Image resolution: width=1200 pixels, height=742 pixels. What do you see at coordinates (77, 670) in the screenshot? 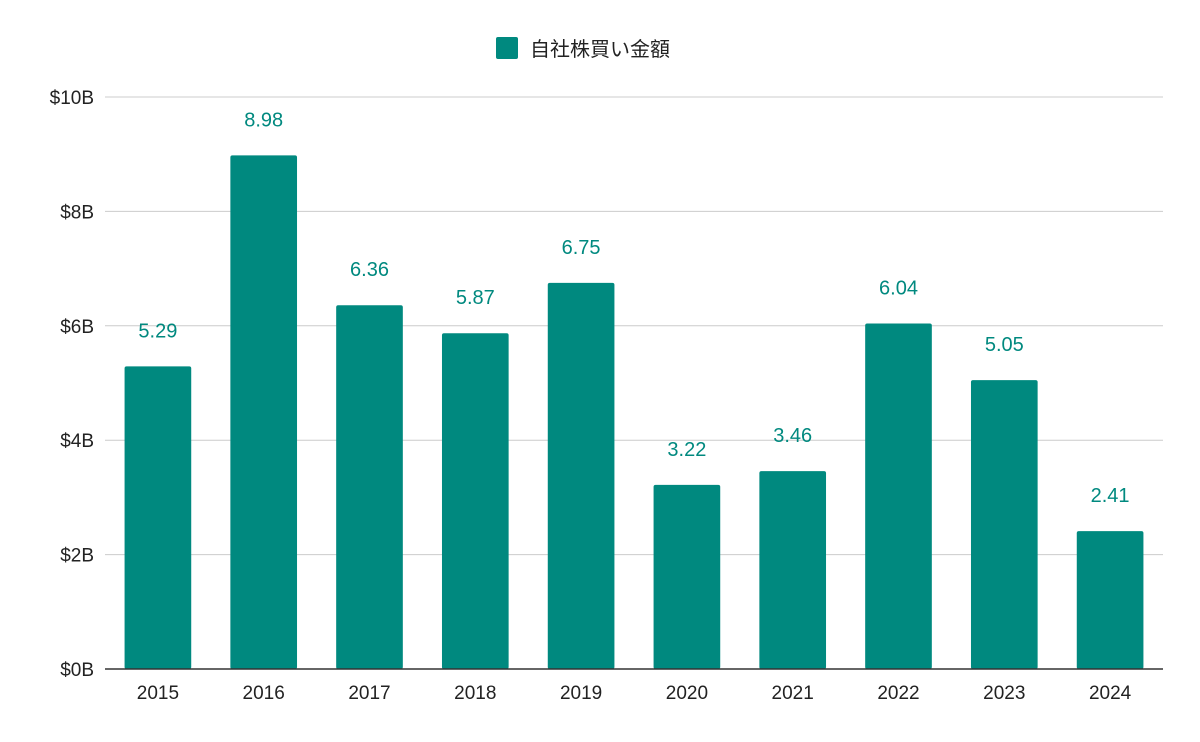
I see `y-tick-label: $0B` at bounding box center [77, 670].